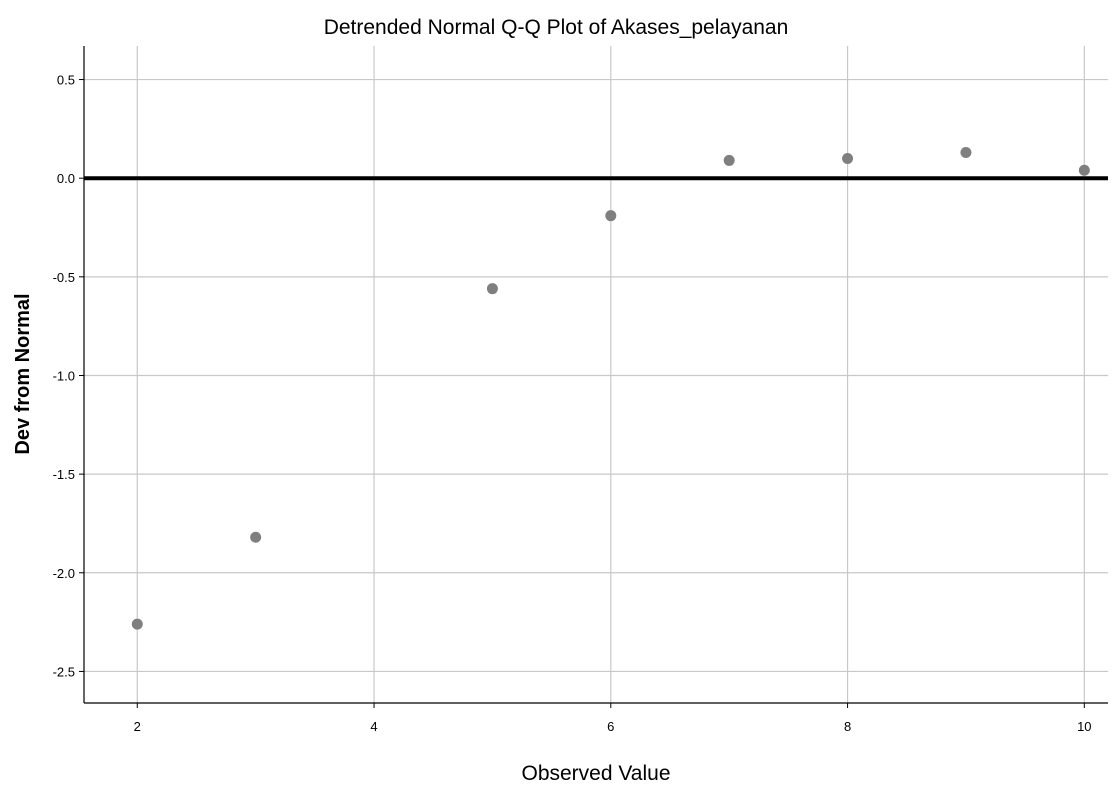 The image size is (1112, 795). What do you see at coordinates (373, 726) in the screenshot?
I see `x-tick-label: 4` at bounding box center [373, 726].